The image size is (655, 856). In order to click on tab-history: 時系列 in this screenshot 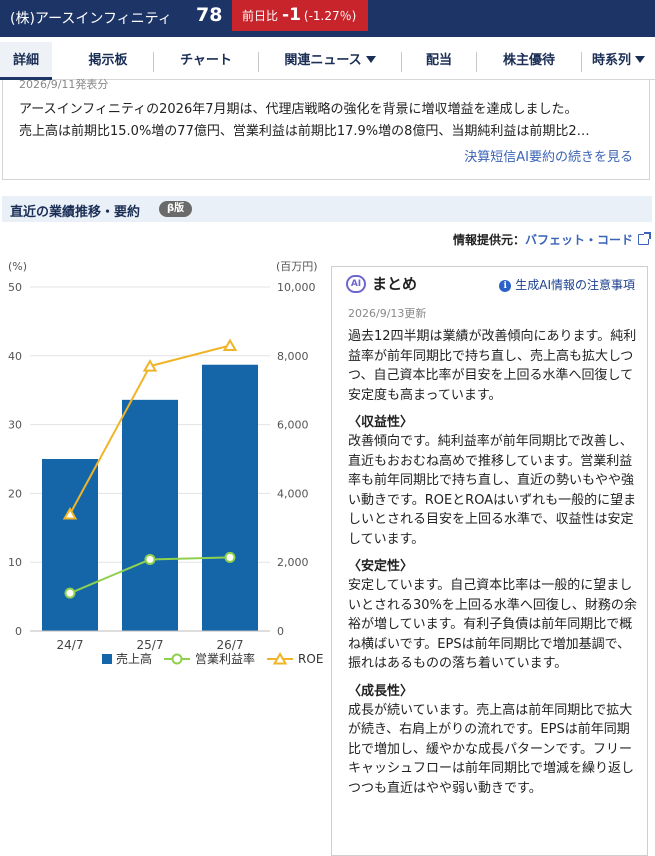, I will do `click(618, 61)`.